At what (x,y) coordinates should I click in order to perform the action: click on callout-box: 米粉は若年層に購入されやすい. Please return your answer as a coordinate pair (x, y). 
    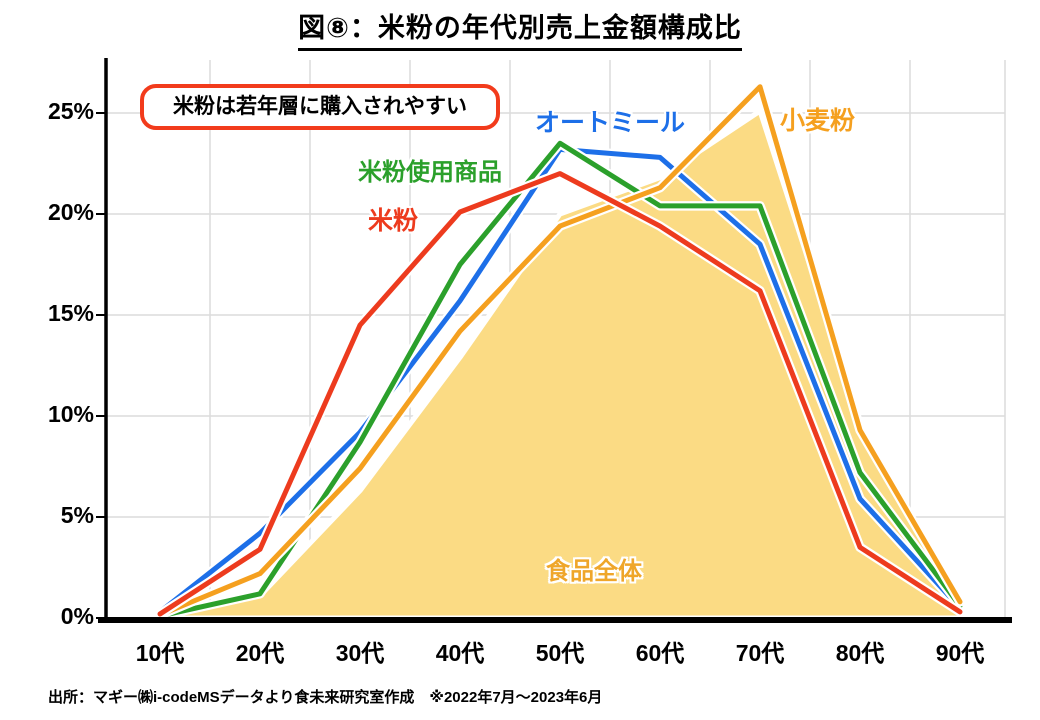
    Looking at the image, I should click on (320, 107).